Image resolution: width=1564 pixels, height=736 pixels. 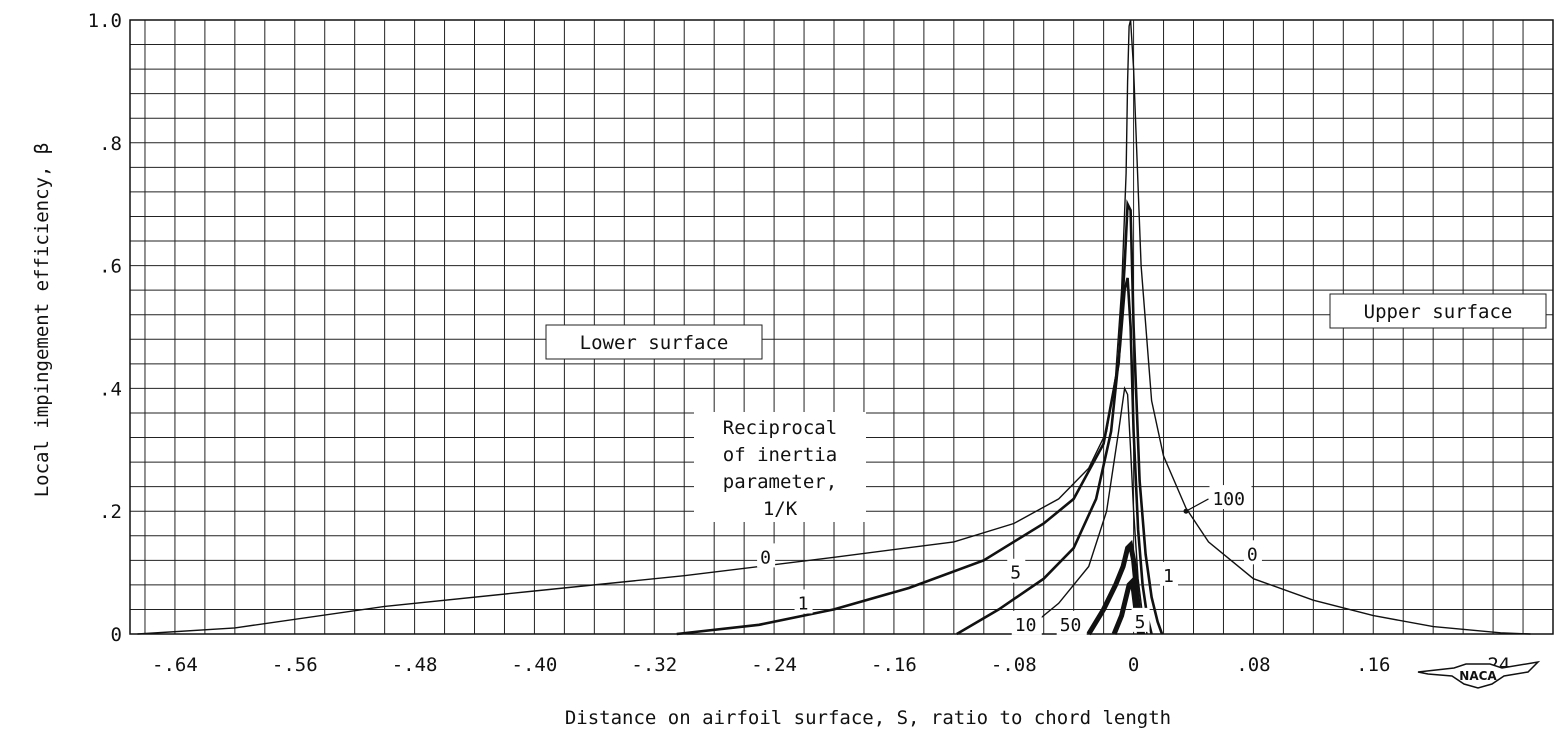 What do you see at coordinates (1253, 665) in the screenshot?
I see `x-tick-label: .08` at bounding box center [1253, 665].